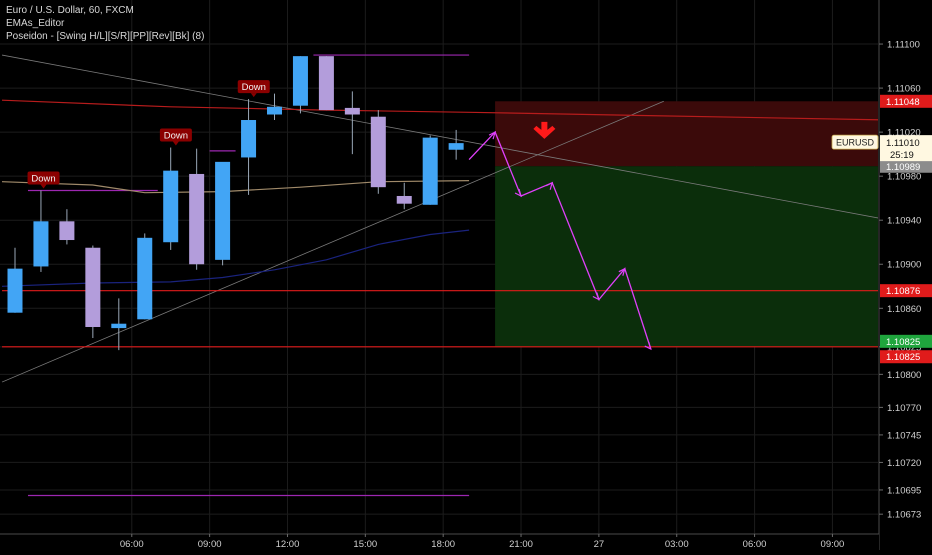  What do you see at coordinates (903, 102) in the screenshot?
I see `price-label-text: 1.11048` at bounding box center [903, 102].